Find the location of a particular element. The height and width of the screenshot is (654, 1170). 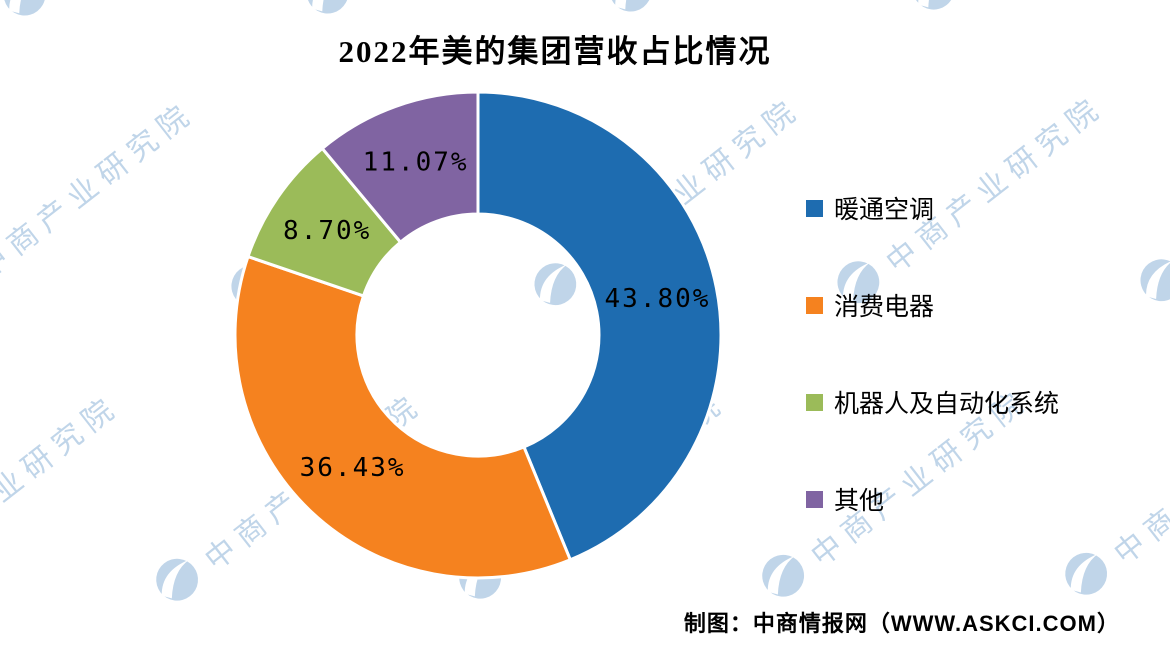

legend-label: 暖通空调 is located at coordinates (884, 210).